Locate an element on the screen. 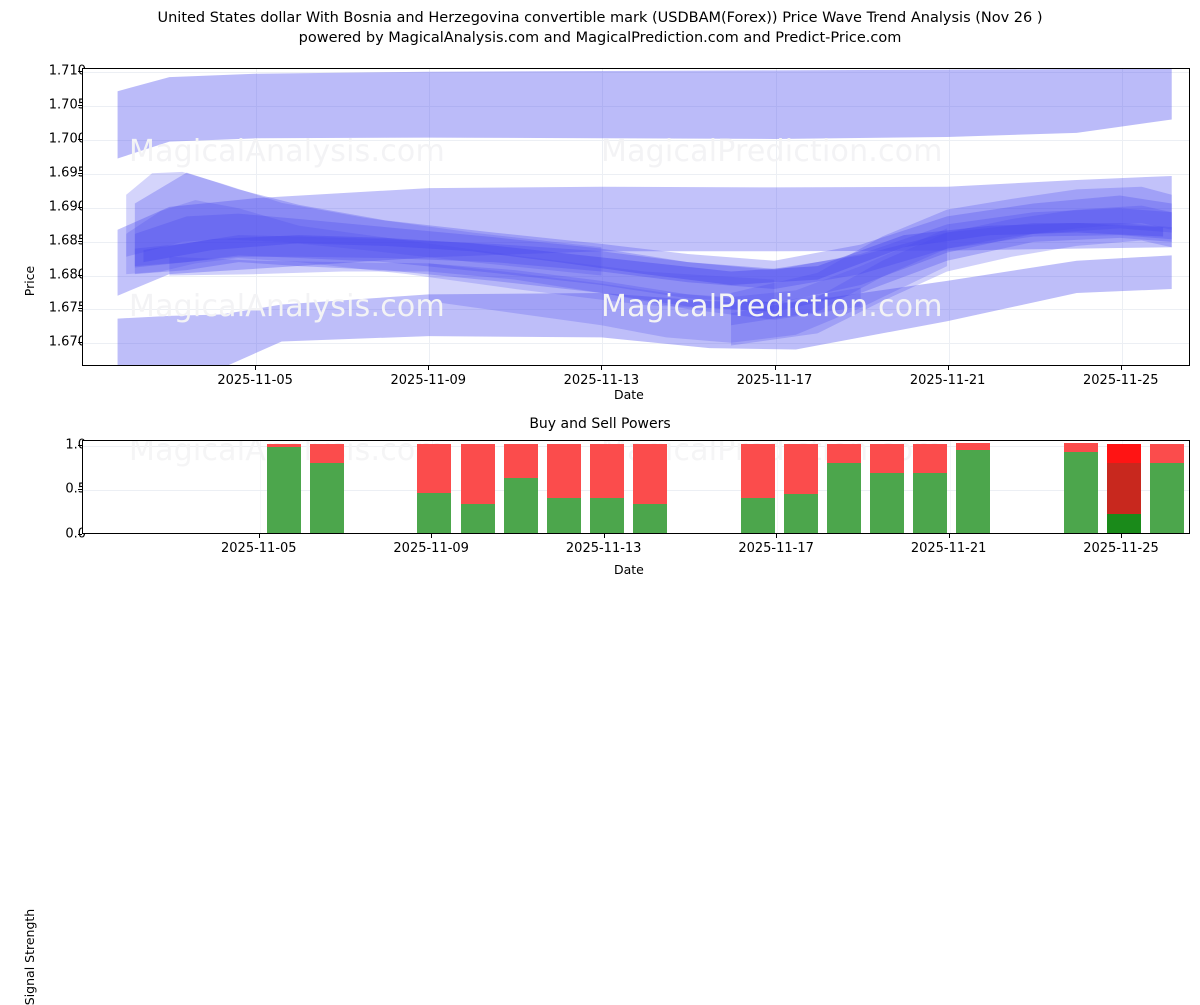  signal-x-tick-label: 2025-11-05 is located at coordinates (259, 548).